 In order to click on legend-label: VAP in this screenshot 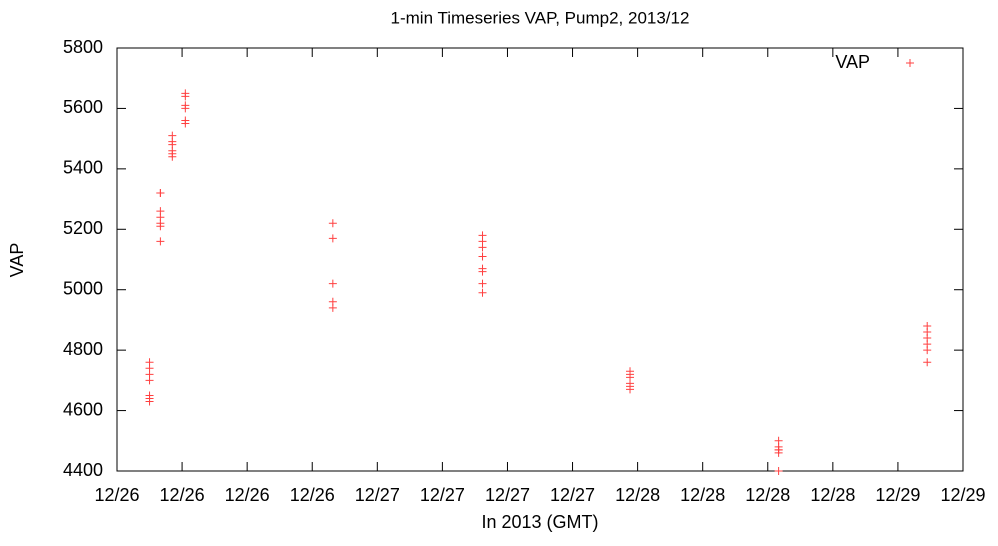, I will do `click(852, 62)`.